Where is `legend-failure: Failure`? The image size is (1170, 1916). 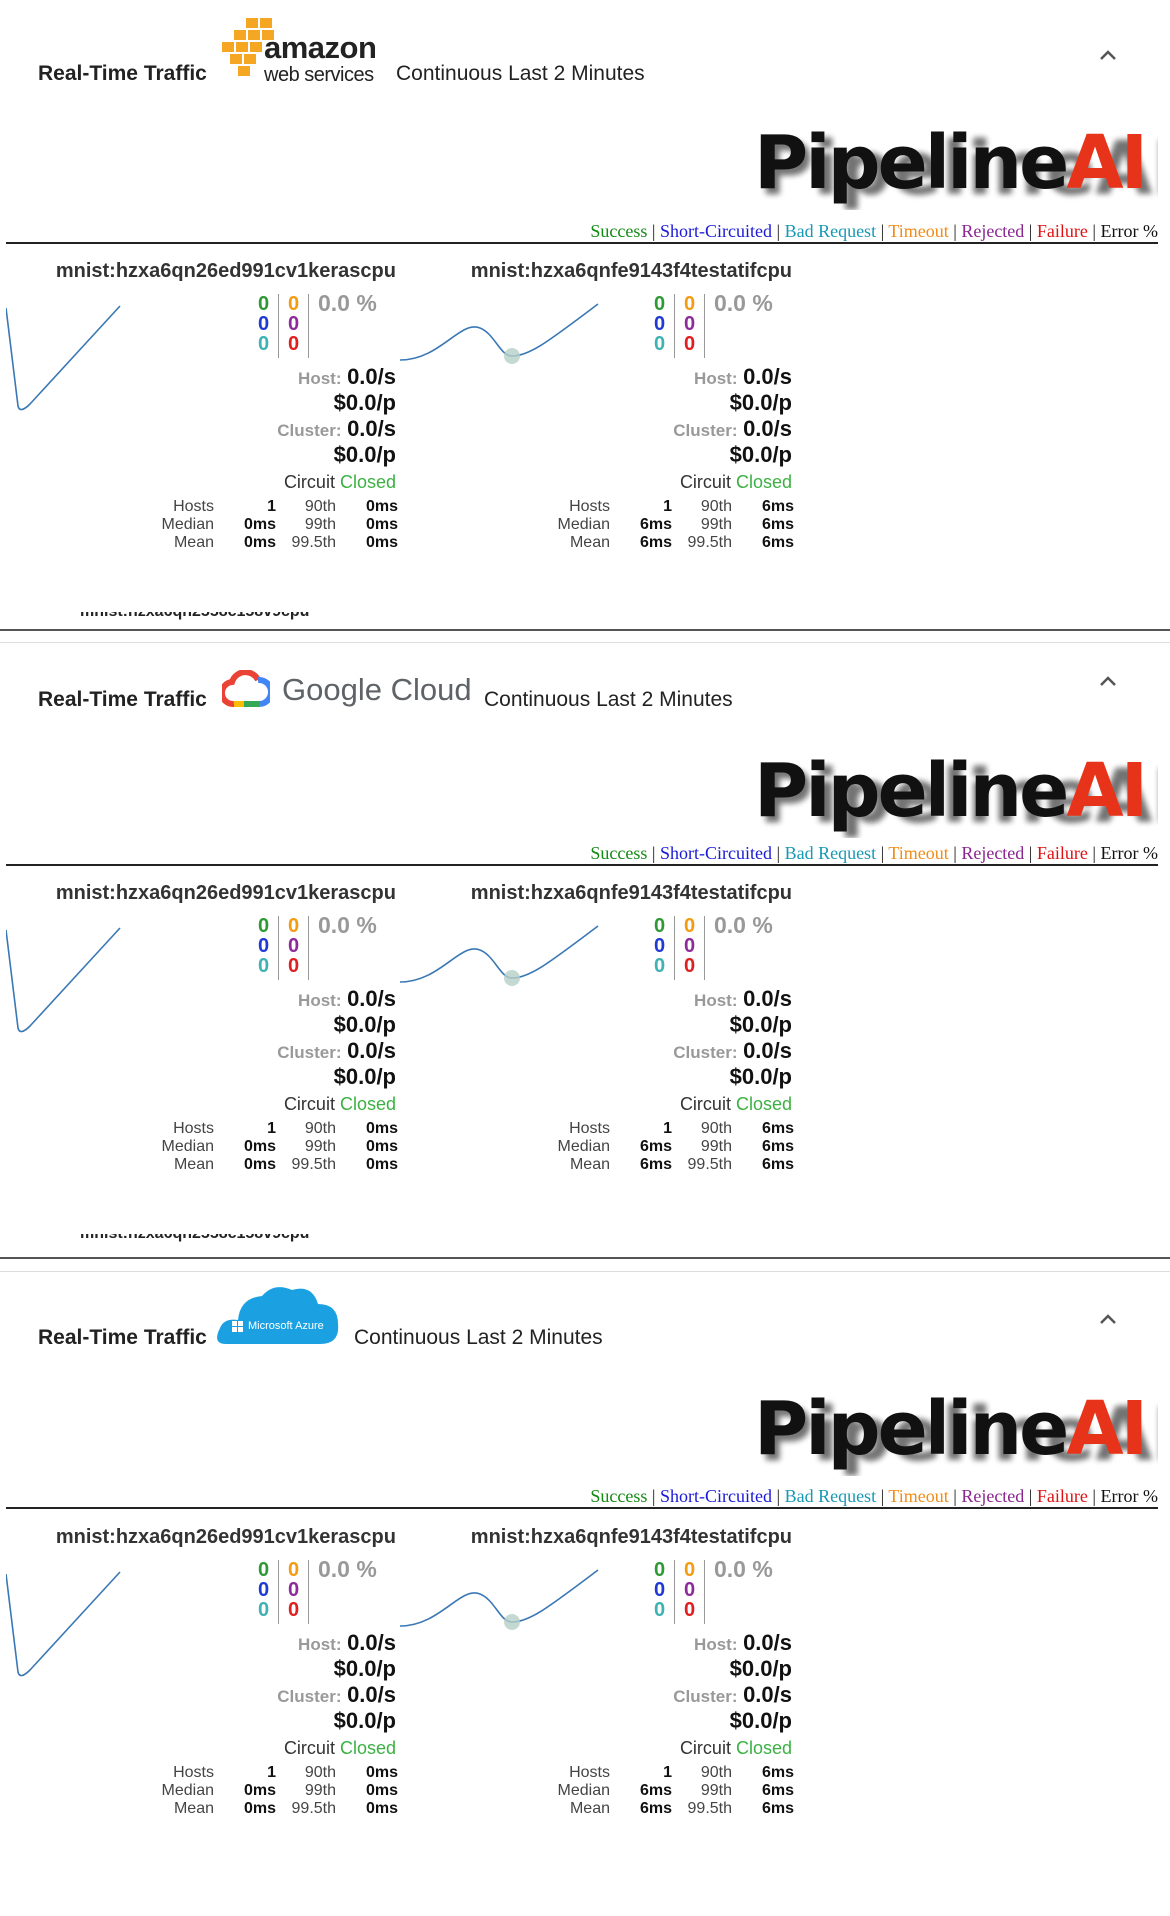
legend-failure: Failure is located at coordinates (1062, 1496).